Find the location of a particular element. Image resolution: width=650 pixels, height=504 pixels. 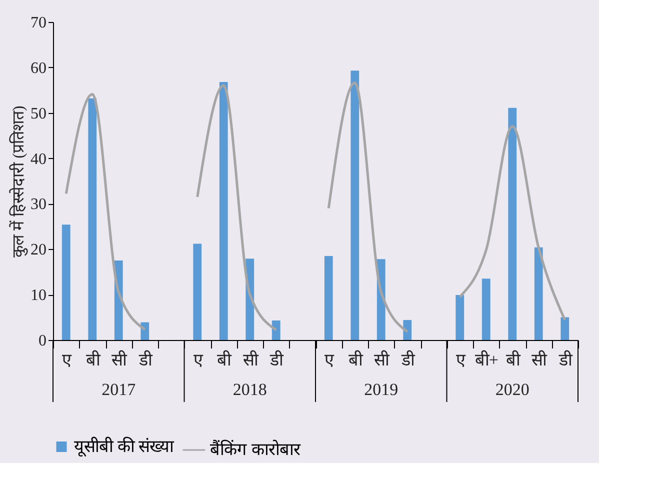

text: 2019 is located at coordinates (381, 389).